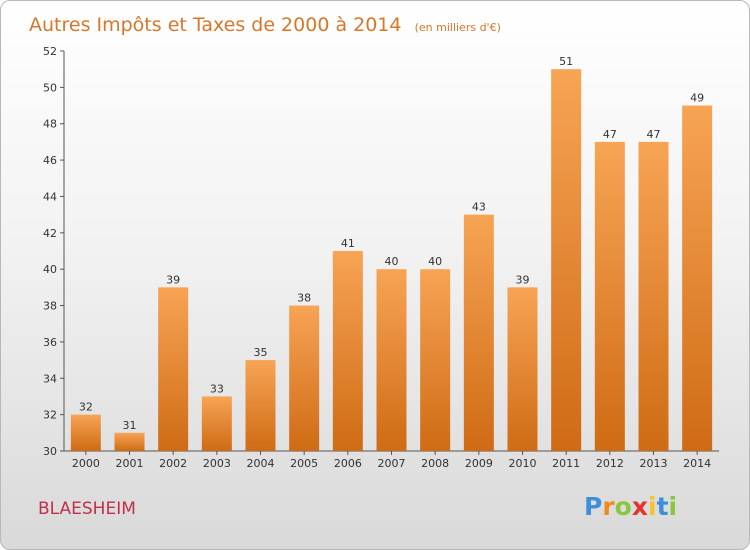 Image resolution: width=750 pixels, height=550 pixels. What do you see at coordinates (640, 506) in the screenshot?
I see `logo-letter: x` at bounding box center [640, 506].